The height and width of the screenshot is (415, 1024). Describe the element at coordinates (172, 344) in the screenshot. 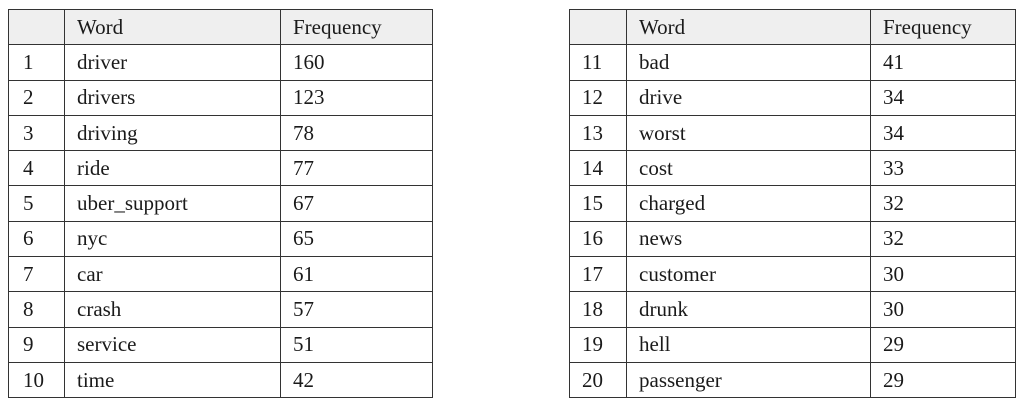

I see `word-cell: service` at that location.